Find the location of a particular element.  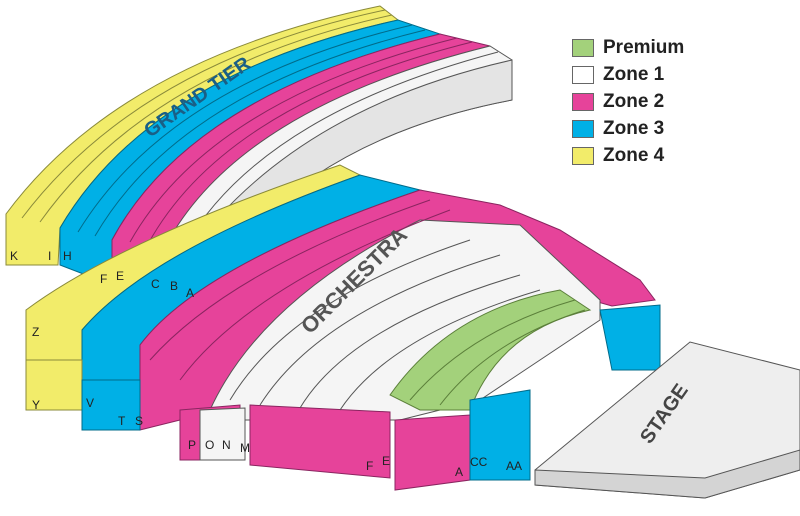

row-label-c: C is located at coordinates (155, 284).